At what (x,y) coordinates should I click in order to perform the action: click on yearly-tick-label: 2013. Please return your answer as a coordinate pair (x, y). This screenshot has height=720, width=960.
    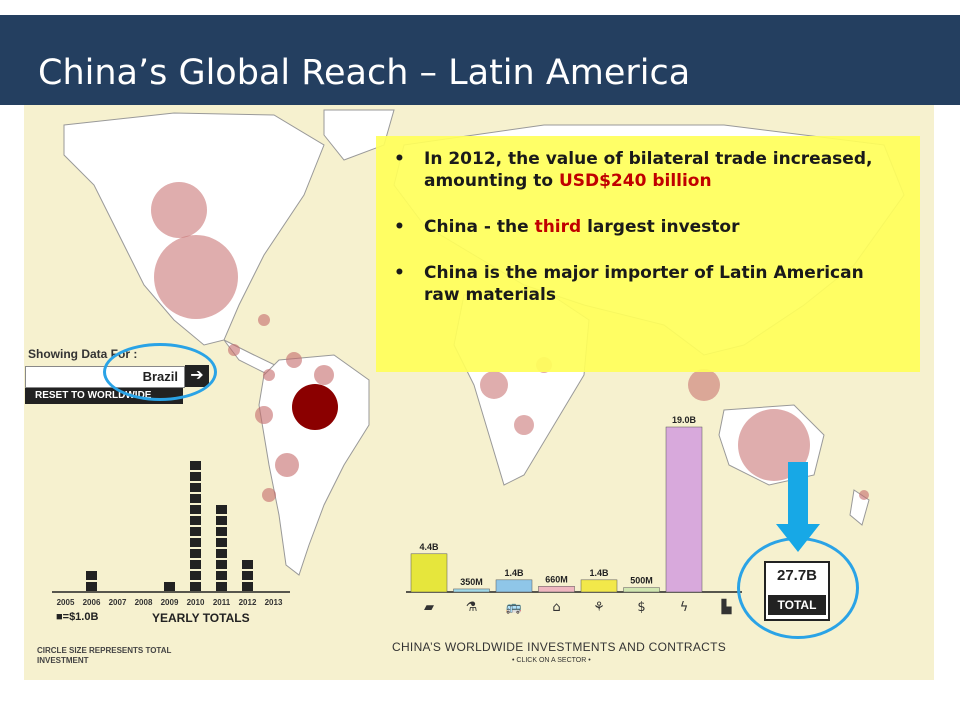
    Looking at the image, I should click on (274, 602).